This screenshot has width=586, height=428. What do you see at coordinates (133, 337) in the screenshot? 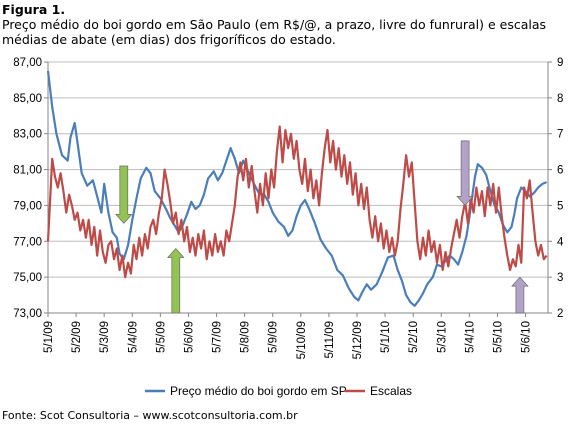
I see `x-tick-label: 5/4/09` at bounding box center [133, 337].